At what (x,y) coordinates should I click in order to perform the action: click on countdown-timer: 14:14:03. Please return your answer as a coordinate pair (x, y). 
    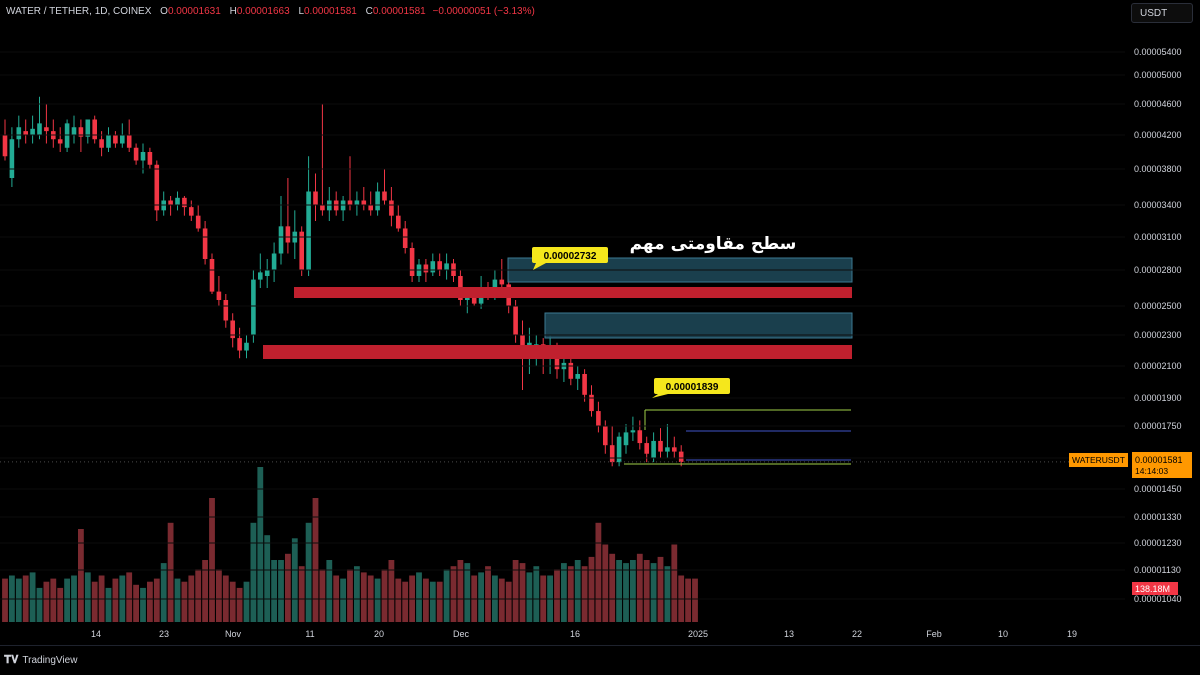
    Looking at the image, I should click on (1151, 471).